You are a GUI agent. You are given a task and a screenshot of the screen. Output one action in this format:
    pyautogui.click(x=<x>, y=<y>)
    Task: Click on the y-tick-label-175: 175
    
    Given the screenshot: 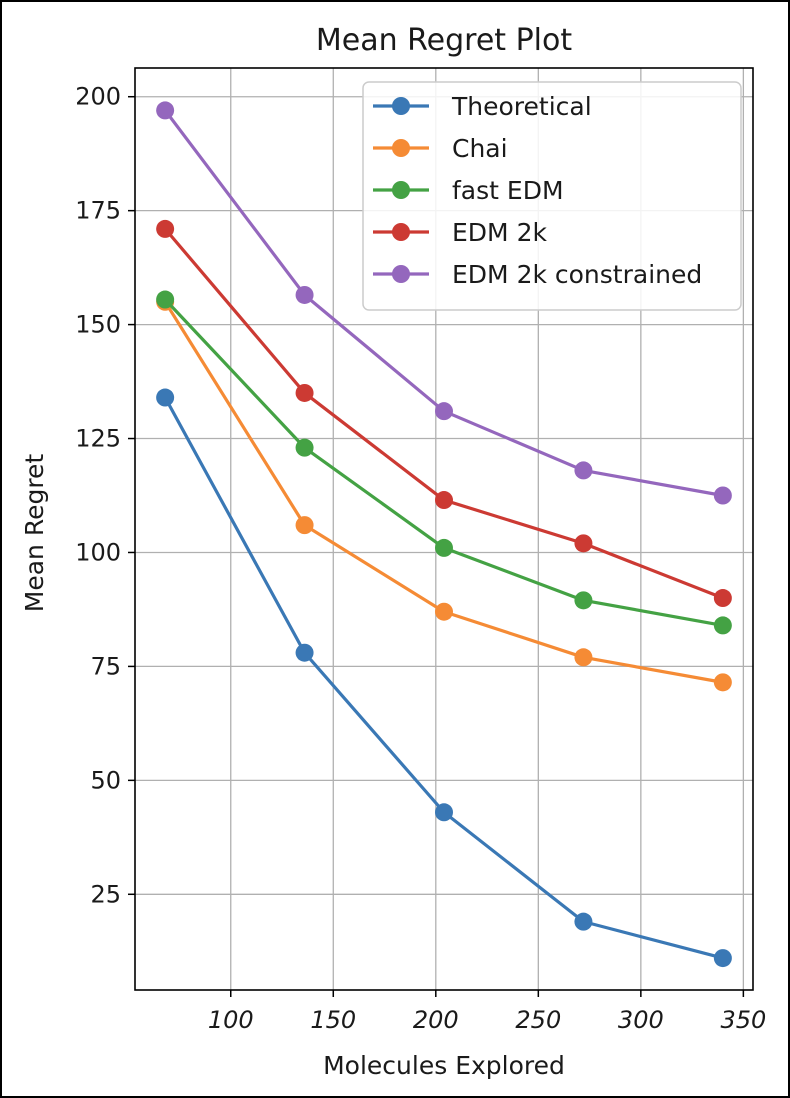 What is the action you would take?
    pyautogui.click(x=98, y=211)
    